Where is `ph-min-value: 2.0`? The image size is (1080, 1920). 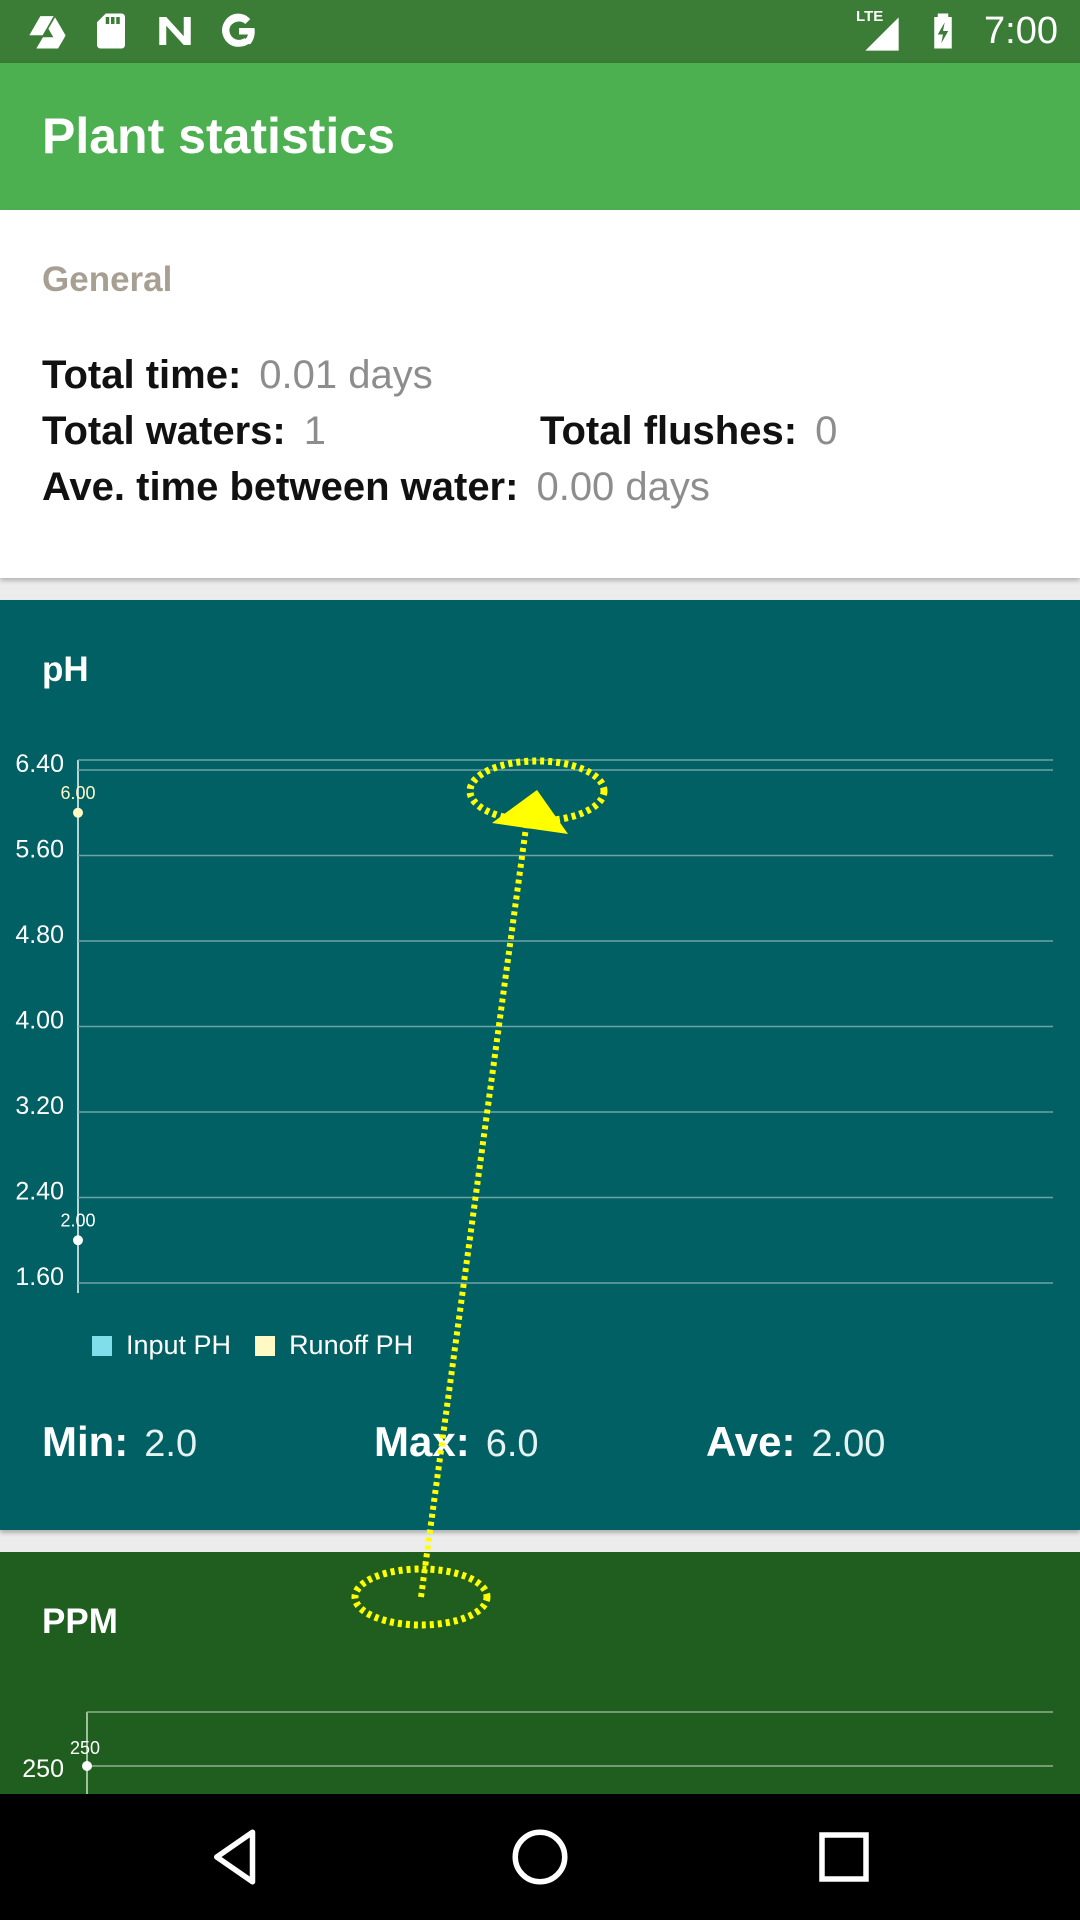
ph-min-value: 2.0 is located at coordinates (171, 1444).